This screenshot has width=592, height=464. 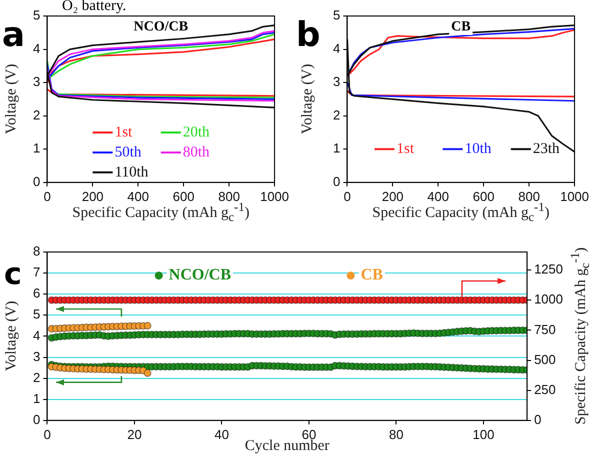 I want to click on y2-tick-label: 0, so click(x=538, y=419).